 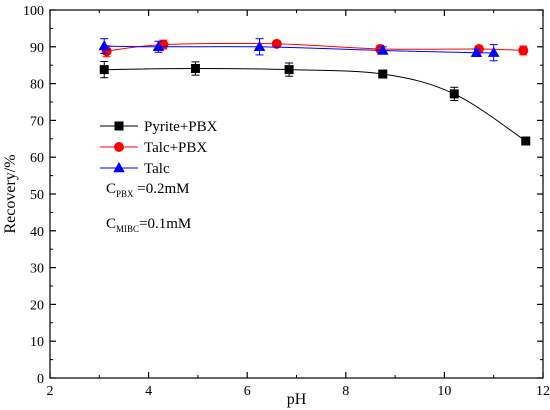 I want to click on y-tick-label: 10, so click(x=37, y=342).